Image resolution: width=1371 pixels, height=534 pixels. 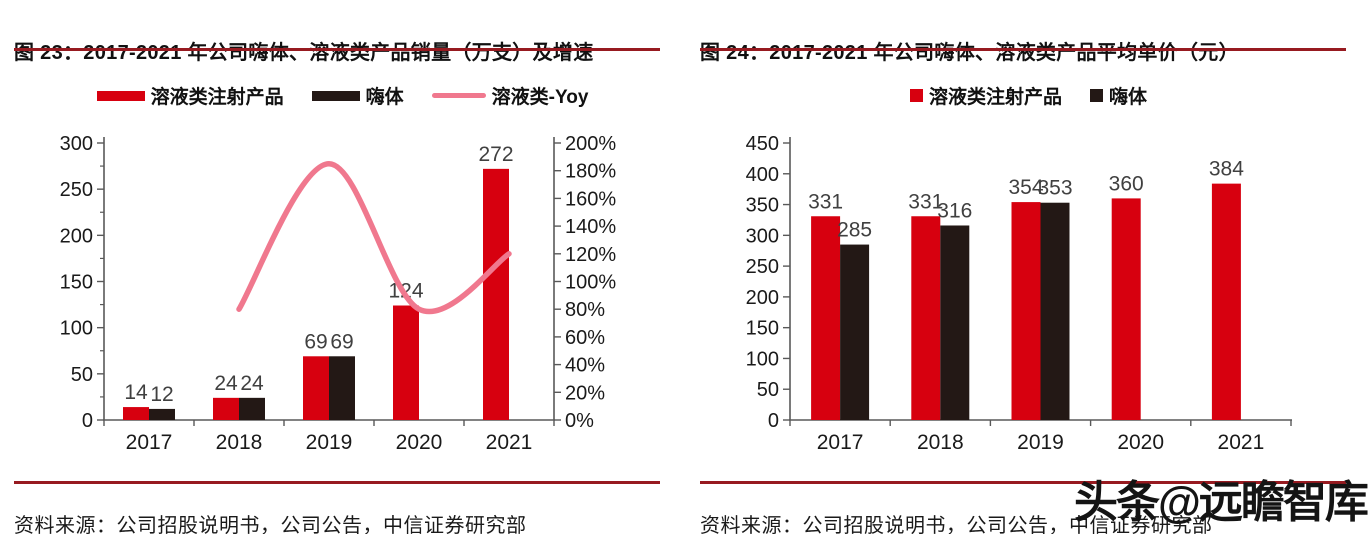 I want to click on bar-label-hibody-2017: 12, so click(x=161, y=394).